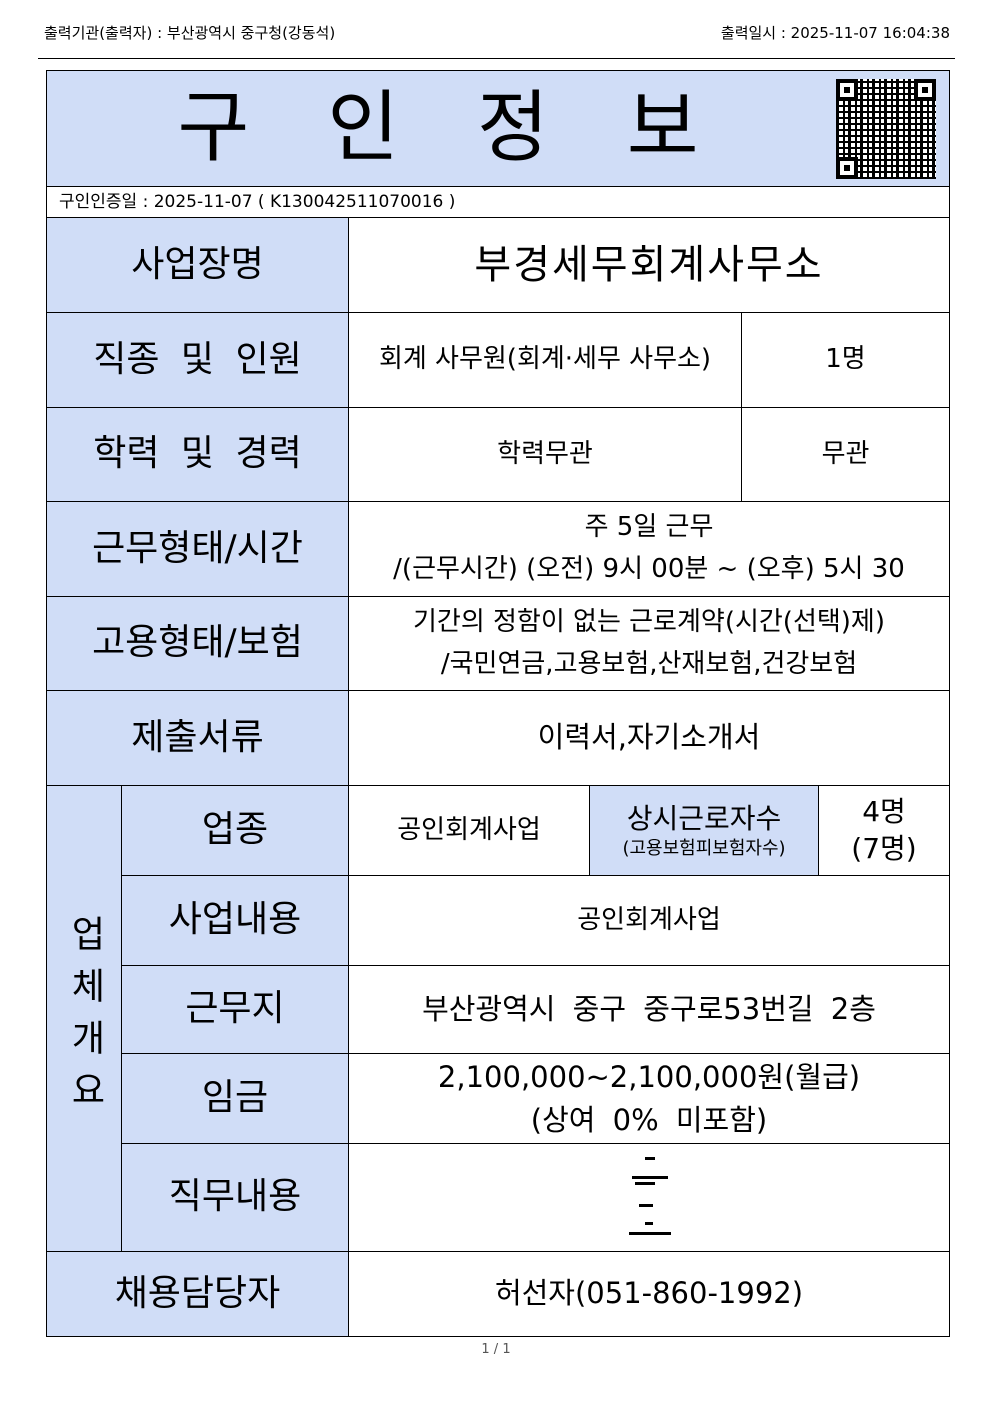 The width and height of the screenshot is (992, 1403). Describe the element at coordinates (649, 1010) in the screenshot. I see `location: 부산광역시 중구 중구로53번길 2층` at that location.